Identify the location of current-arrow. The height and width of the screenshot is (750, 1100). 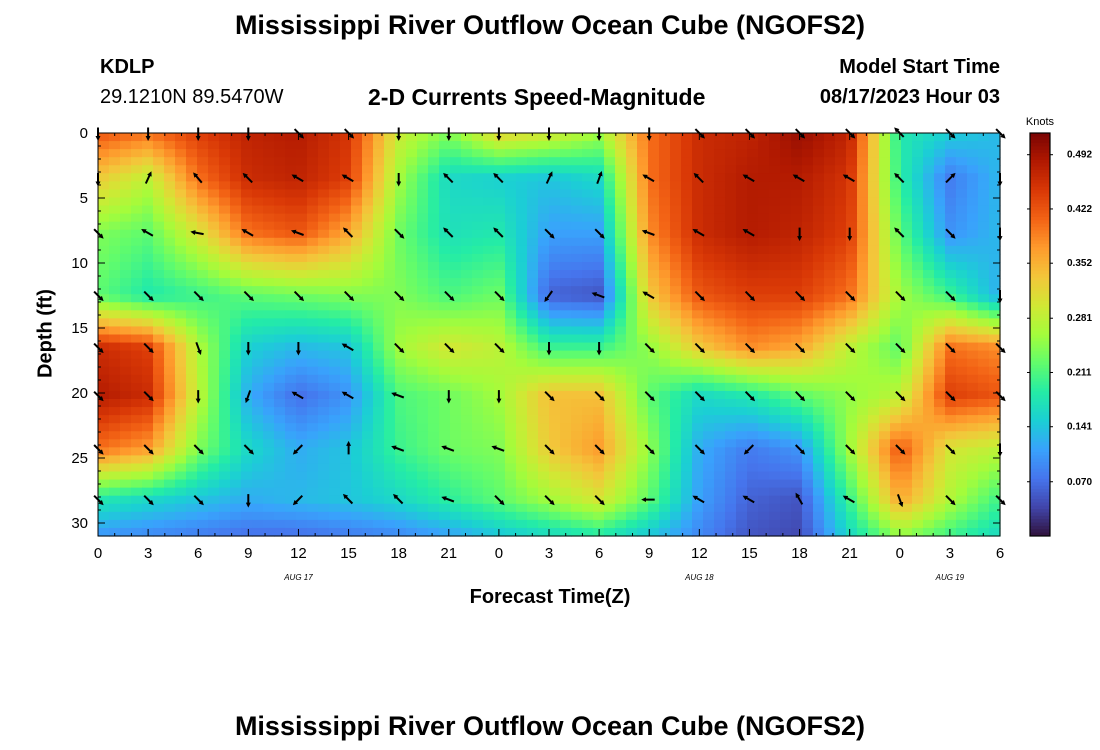
(148, 296).